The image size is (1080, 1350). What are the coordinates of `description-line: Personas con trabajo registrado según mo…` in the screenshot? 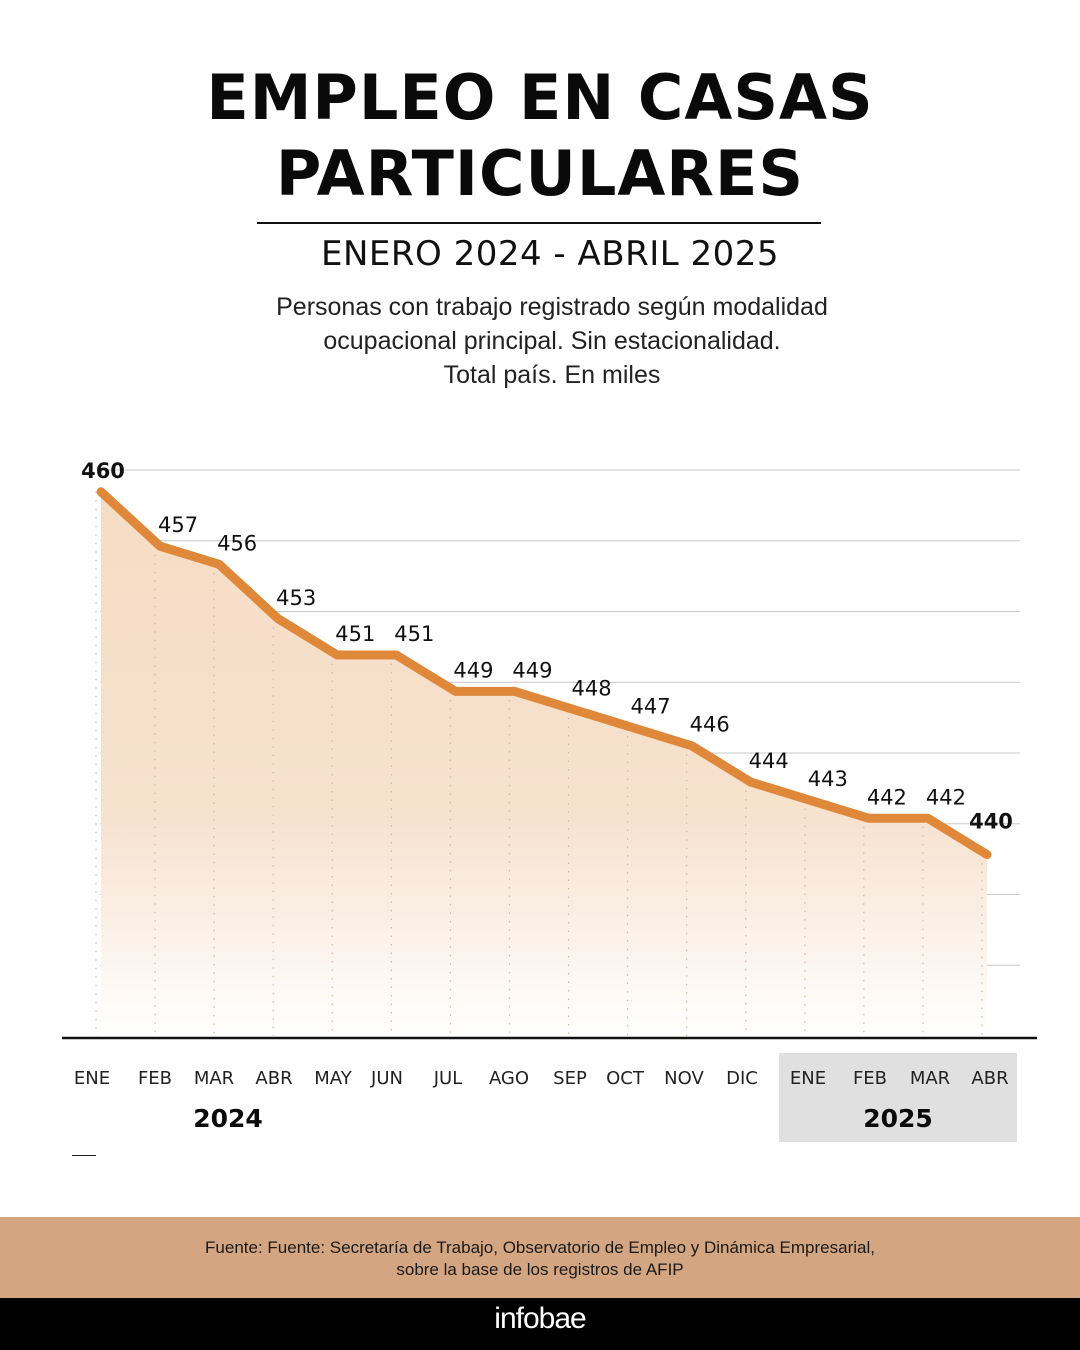 It's located at (552, 307).